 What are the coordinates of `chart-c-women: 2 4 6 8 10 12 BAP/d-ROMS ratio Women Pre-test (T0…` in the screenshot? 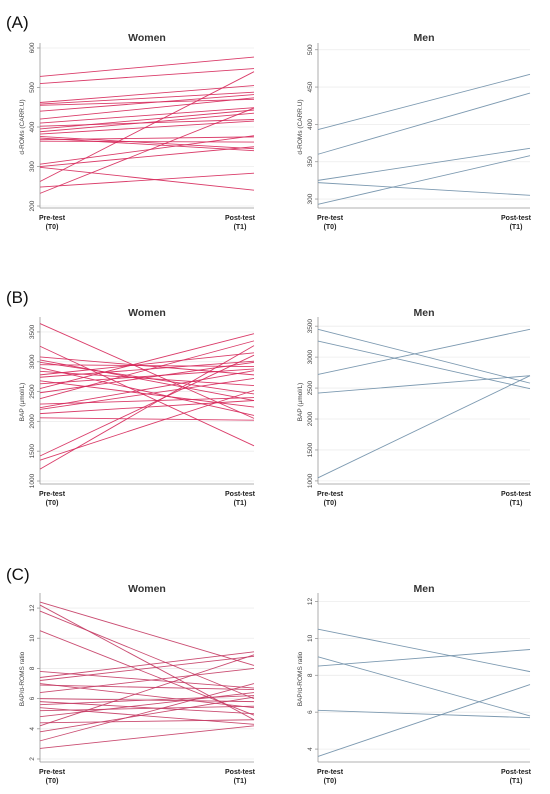 It's located at (137, 684).